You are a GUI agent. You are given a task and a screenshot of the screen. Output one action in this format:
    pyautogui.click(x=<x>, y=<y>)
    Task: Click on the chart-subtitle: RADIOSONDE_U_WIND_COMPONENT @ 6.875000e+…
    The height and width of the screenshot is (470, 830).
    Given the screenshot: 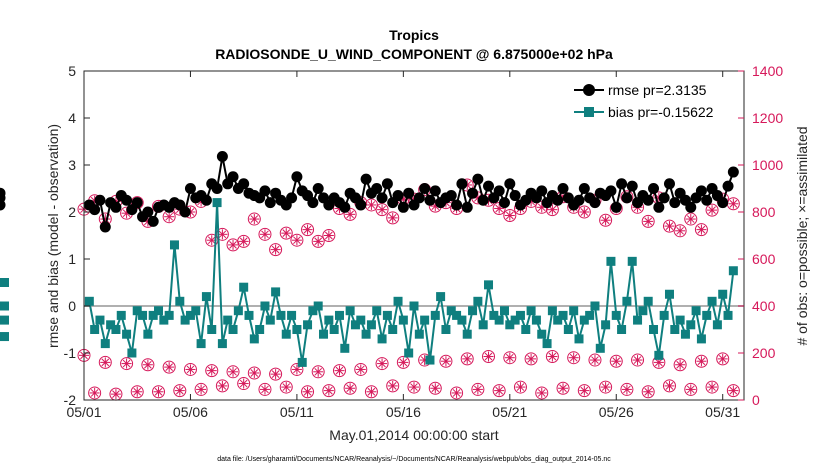 What is the action you would take?
    pyautogui.click(x=414, y=54)
    